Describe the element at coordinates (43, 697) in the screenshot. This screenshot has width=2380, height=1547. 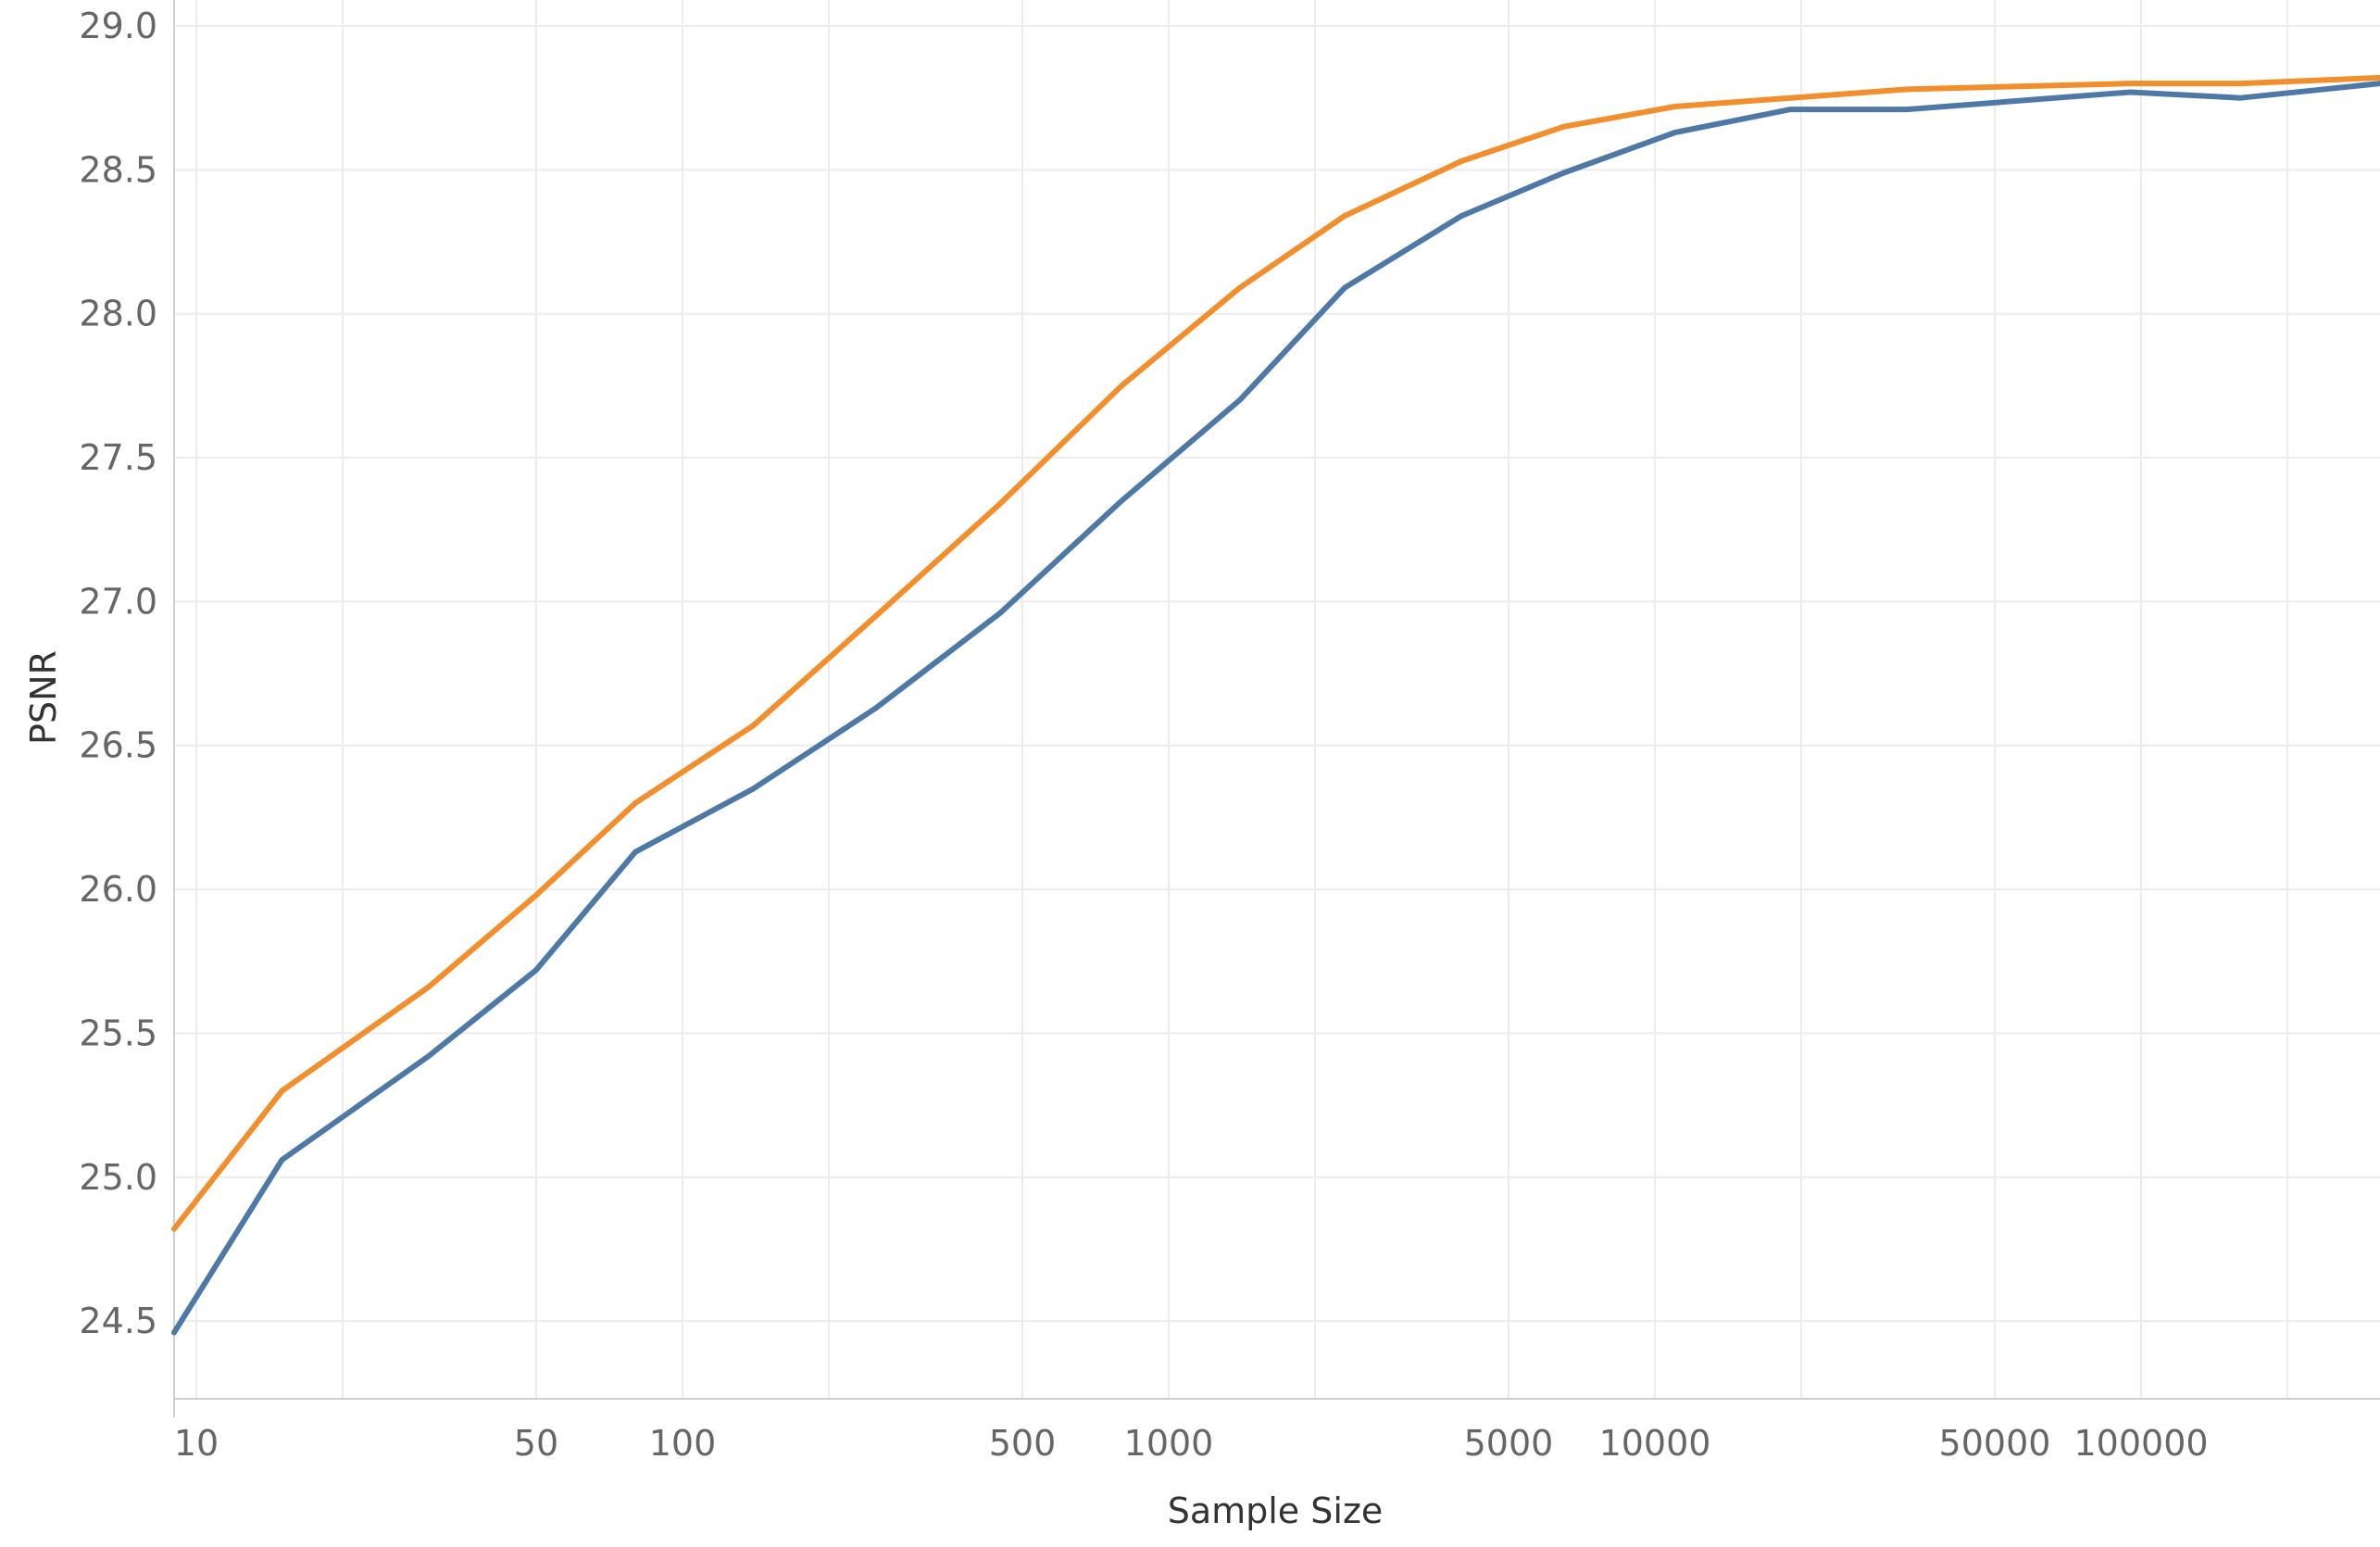
I see `y-axis-title: PSNR` at that location.